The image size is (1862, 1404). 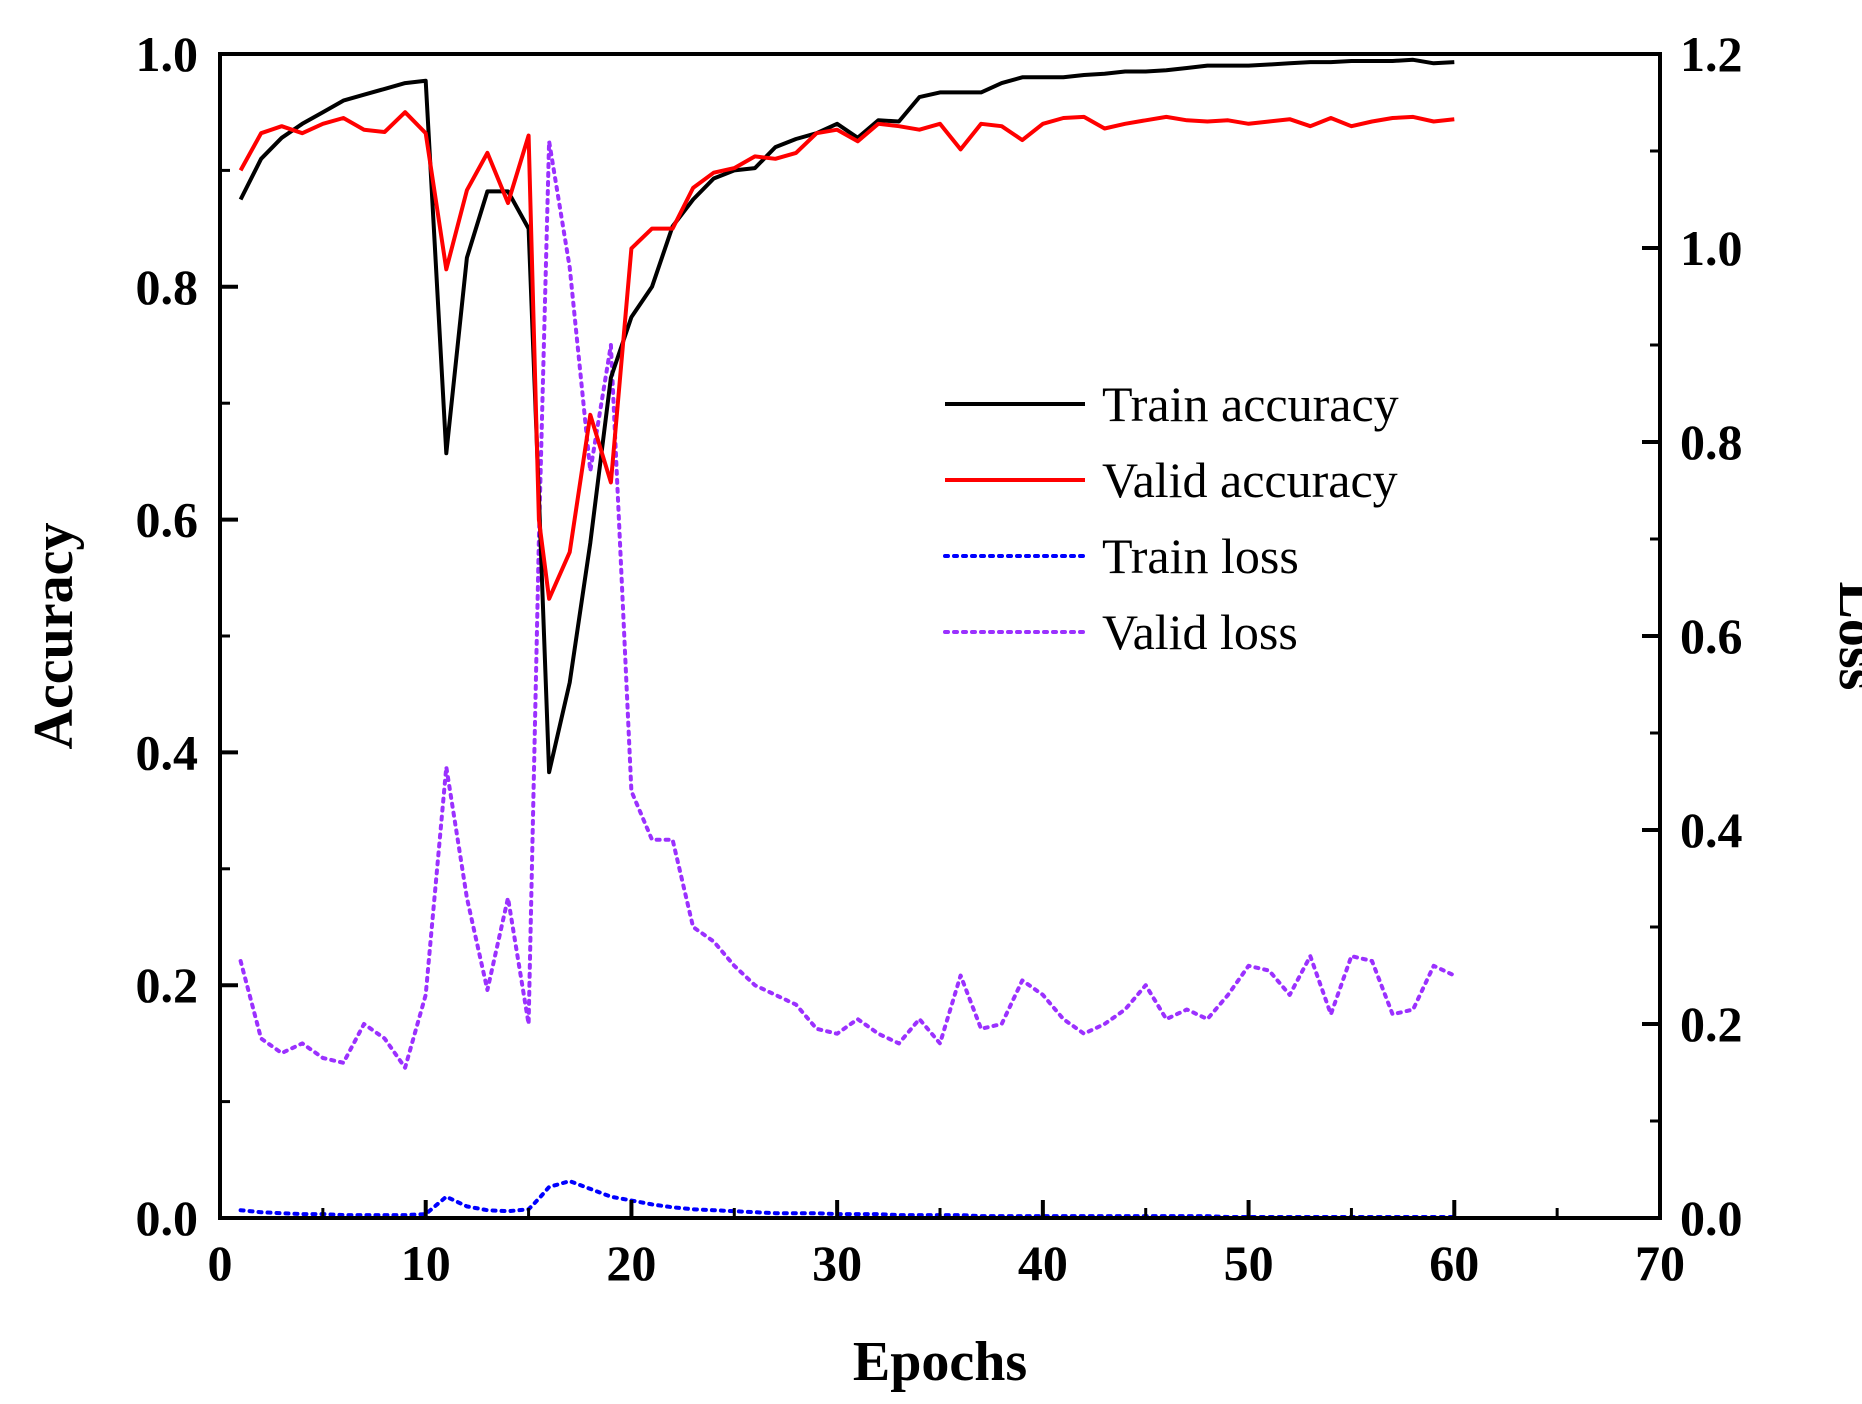 What do you see at coordinates (187, 636) in the screenshot?
I see `y-left-axis: 0.0 0.2 0.4 0.6 0.8 1.0` at bounding box center [187, 636].